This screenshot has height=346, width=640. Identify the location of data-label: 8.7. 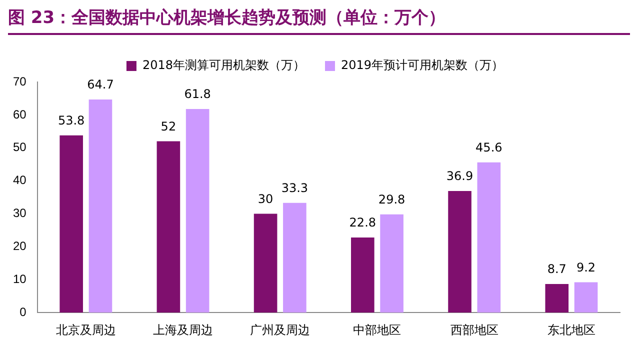
(556, 269).